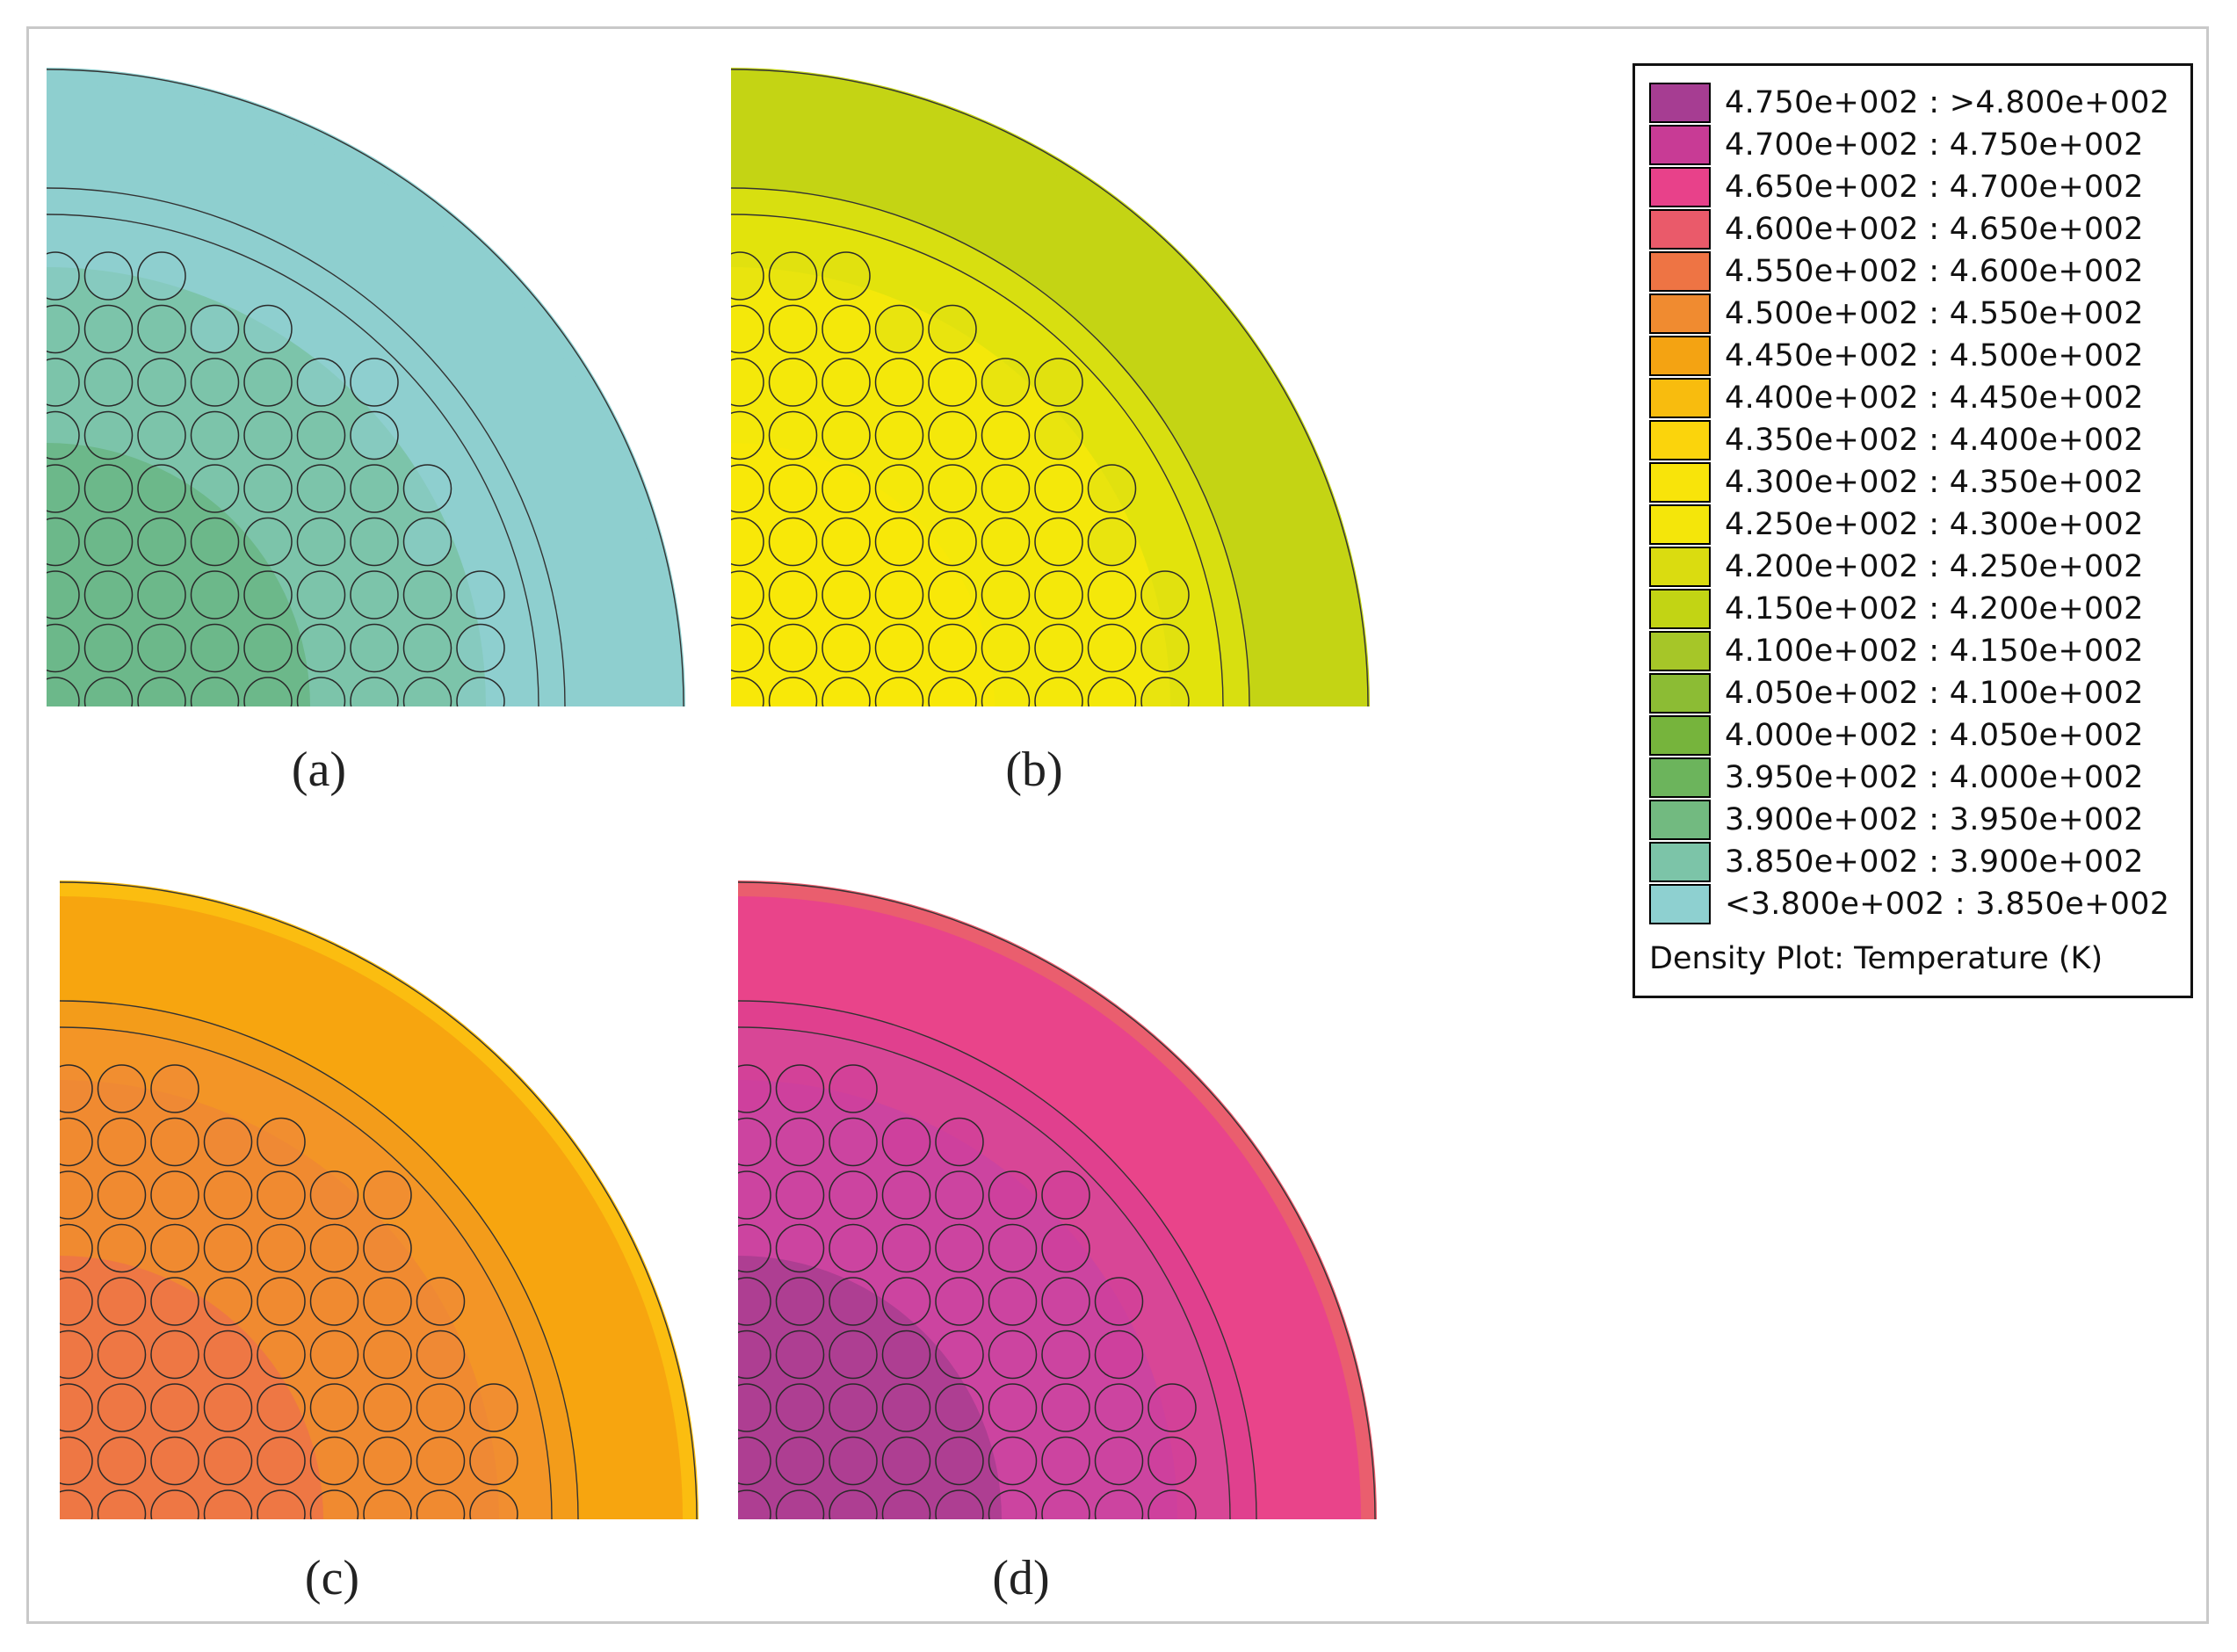  What do you see at coordinates (1935, 862) in the screenshot?
I see `legend-label: 3.850e+002 : 3.900e+002` at bounding box center [1935, 862].